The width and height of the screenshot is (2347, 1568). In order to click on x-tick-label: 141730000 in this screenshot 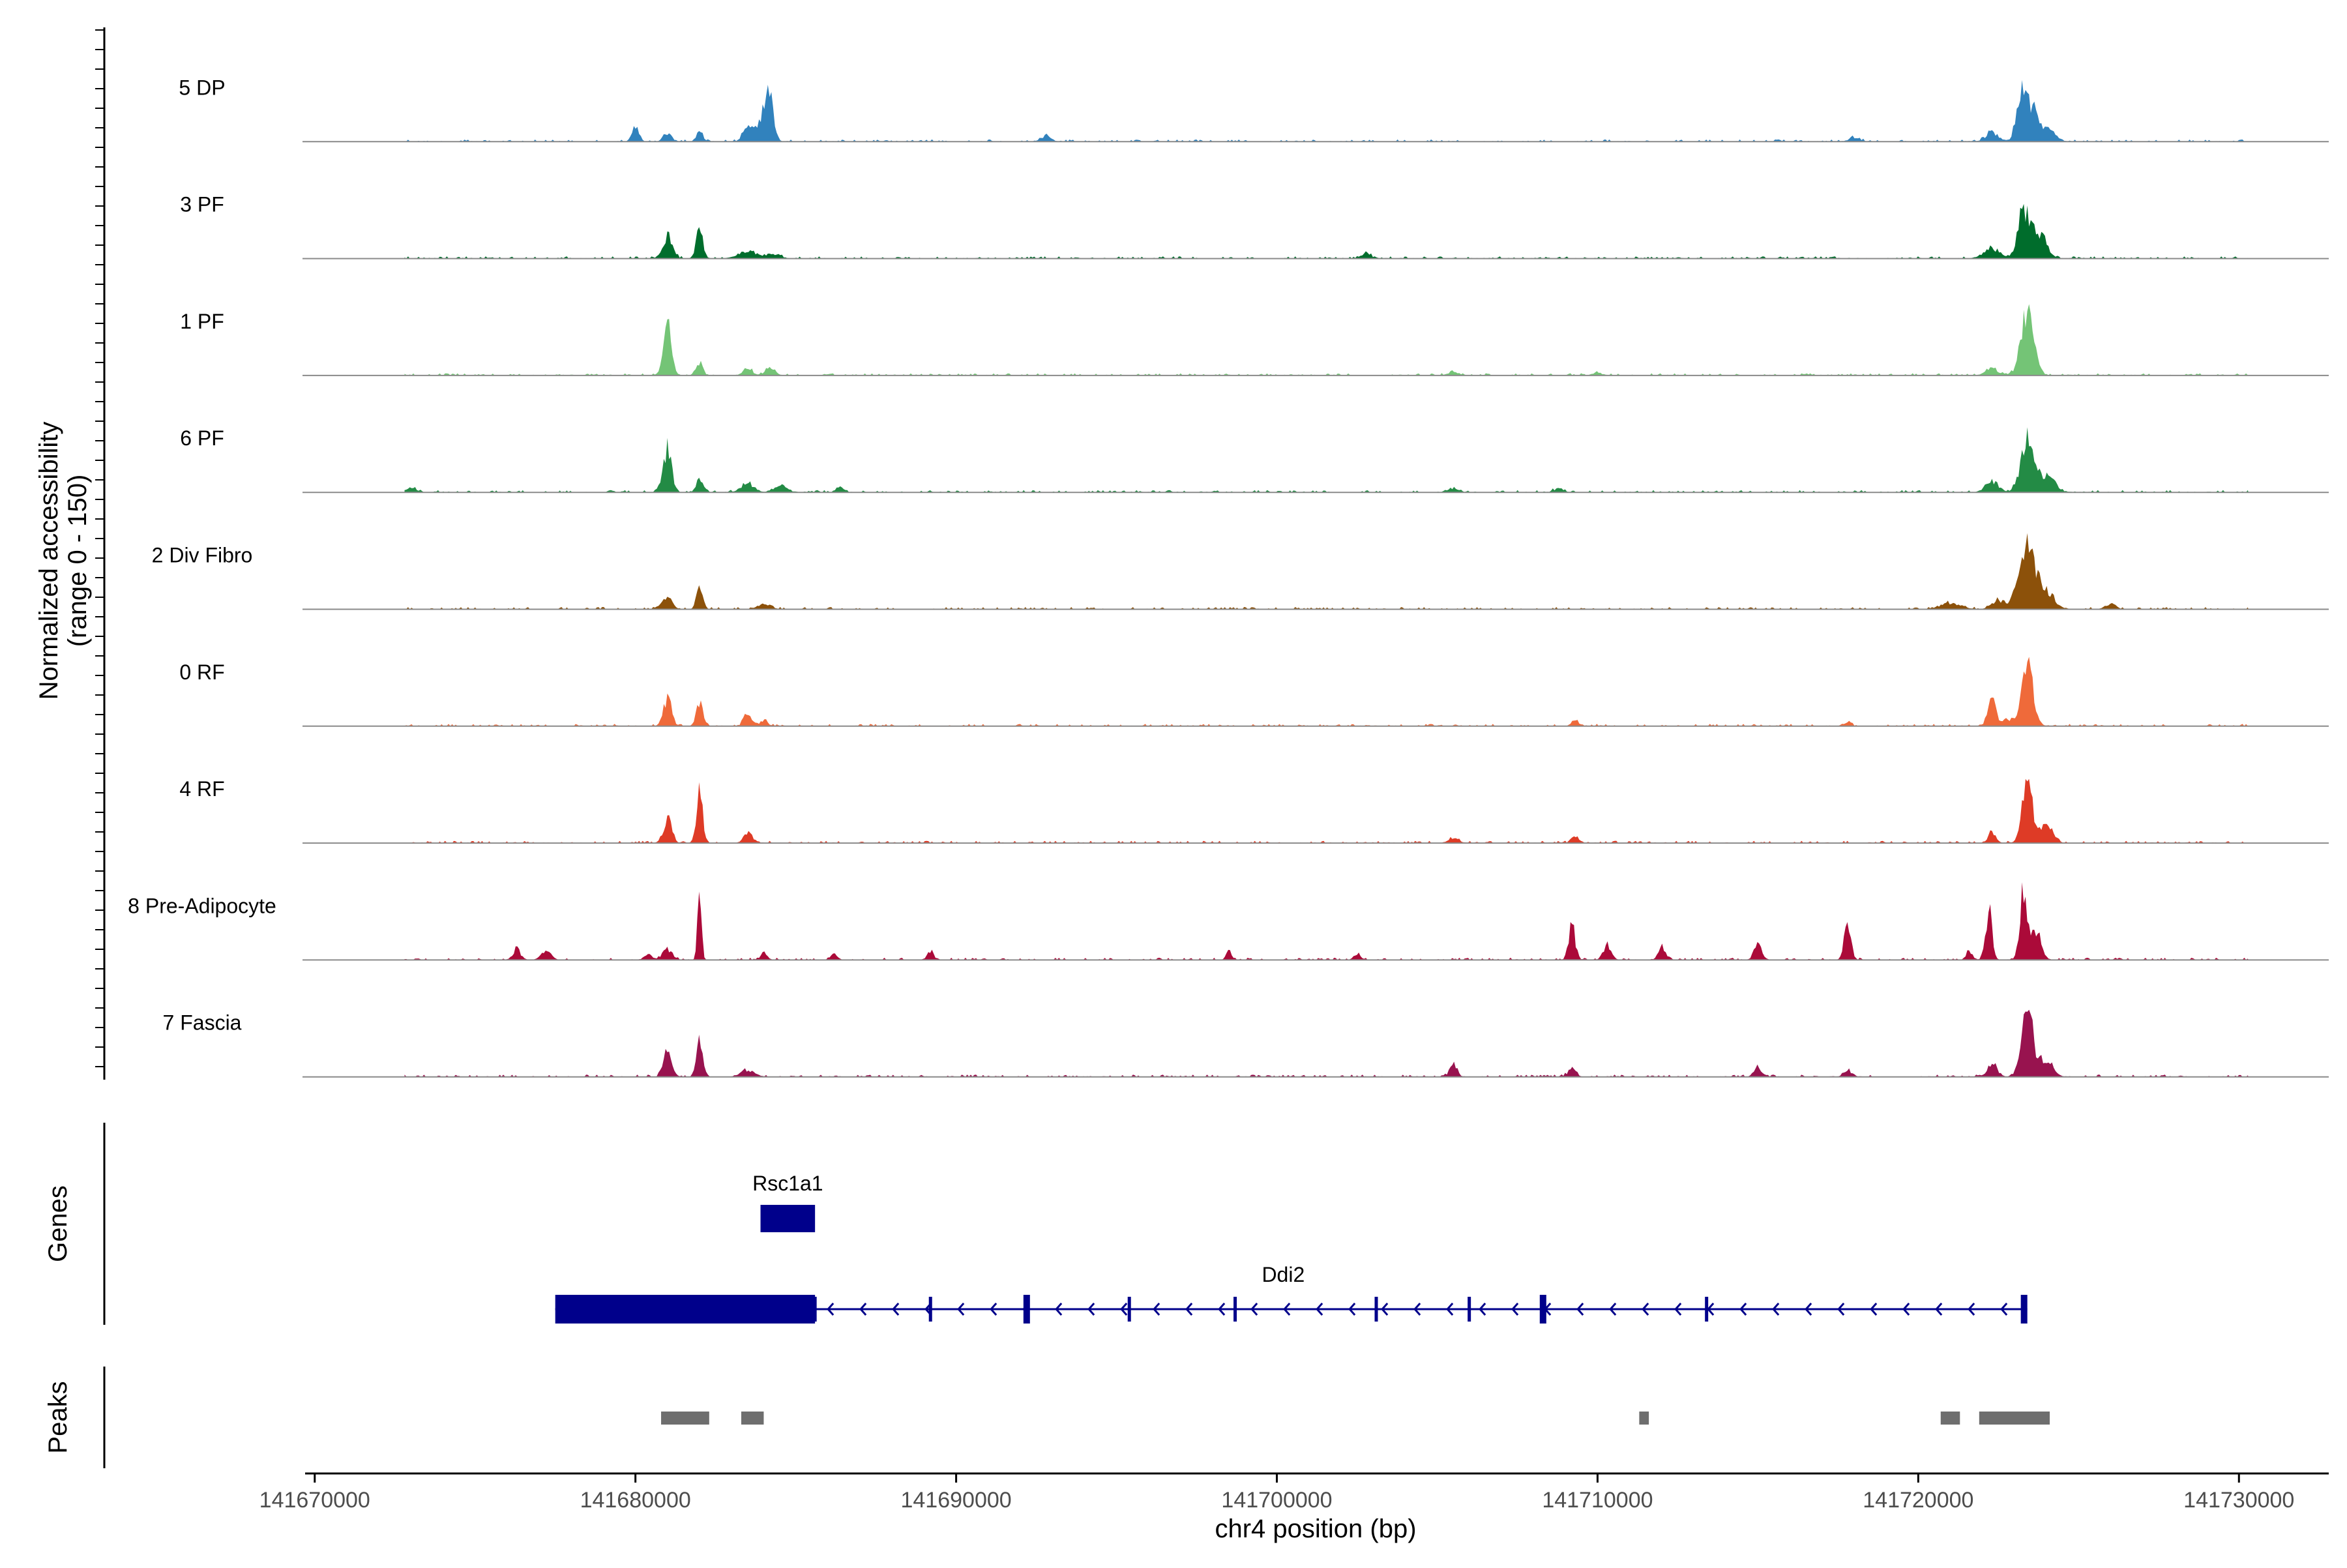, I will do `click(2238, 1501)`.